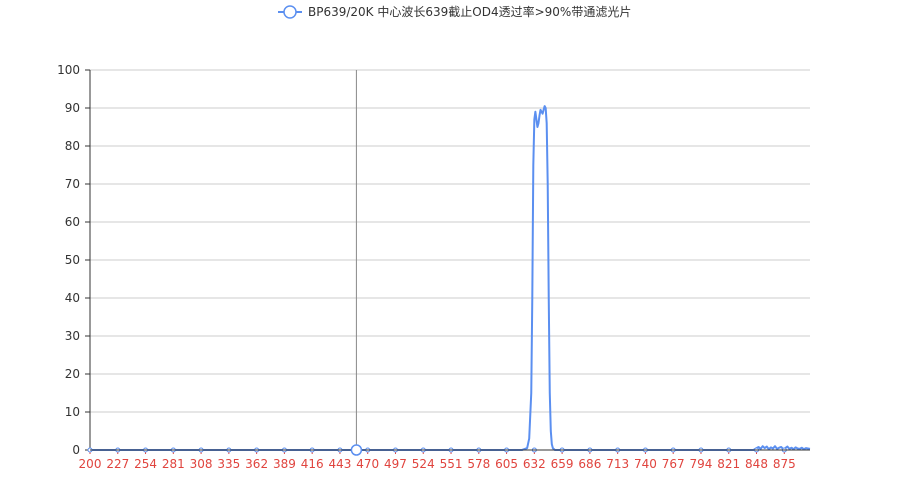  Describe the element at coordinates (784, 464) in the screenshot. I see `x-tick-label: 875` at that location.